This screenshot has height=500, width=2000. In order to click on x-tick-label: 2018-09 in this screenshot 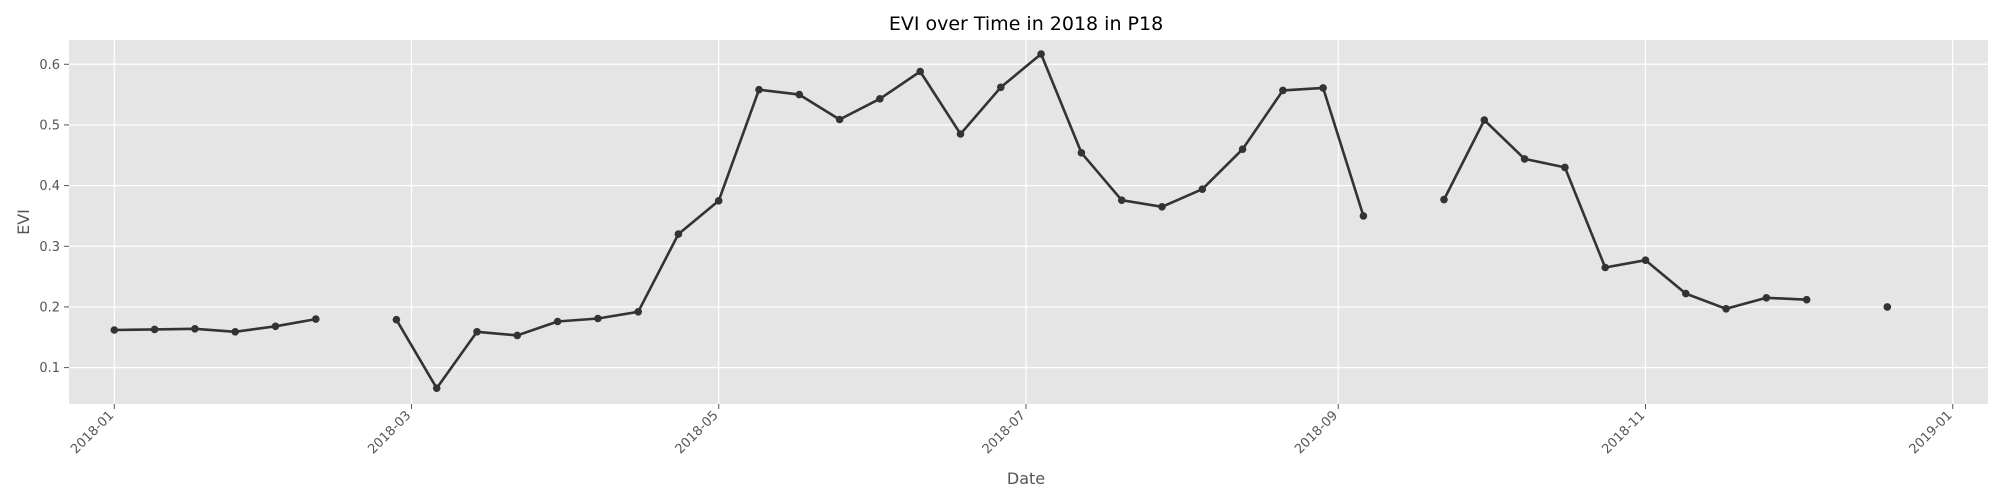, I will do `click(1316, 432)`.